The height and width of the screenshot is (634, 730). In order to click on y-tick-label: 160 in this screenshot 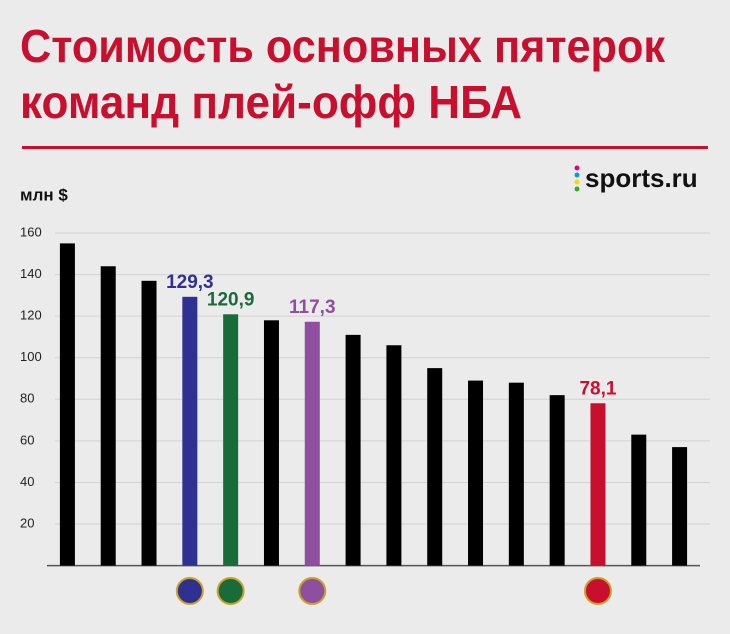, I will do `click(31, 231)`.